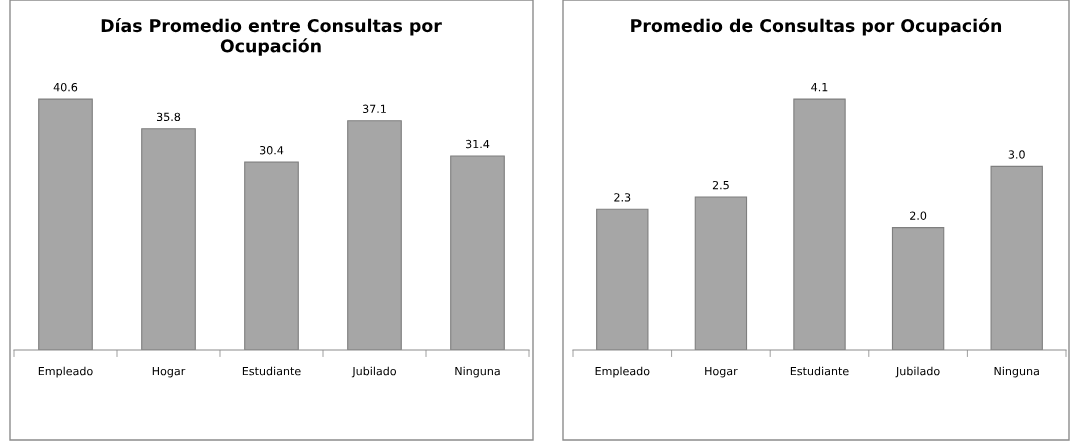 Image resolution: width=1073 pixels, height=441 pixels. Describe the element at coordinates (65, 87) in the screenshot. I see `data-label: 40.6` at that location.